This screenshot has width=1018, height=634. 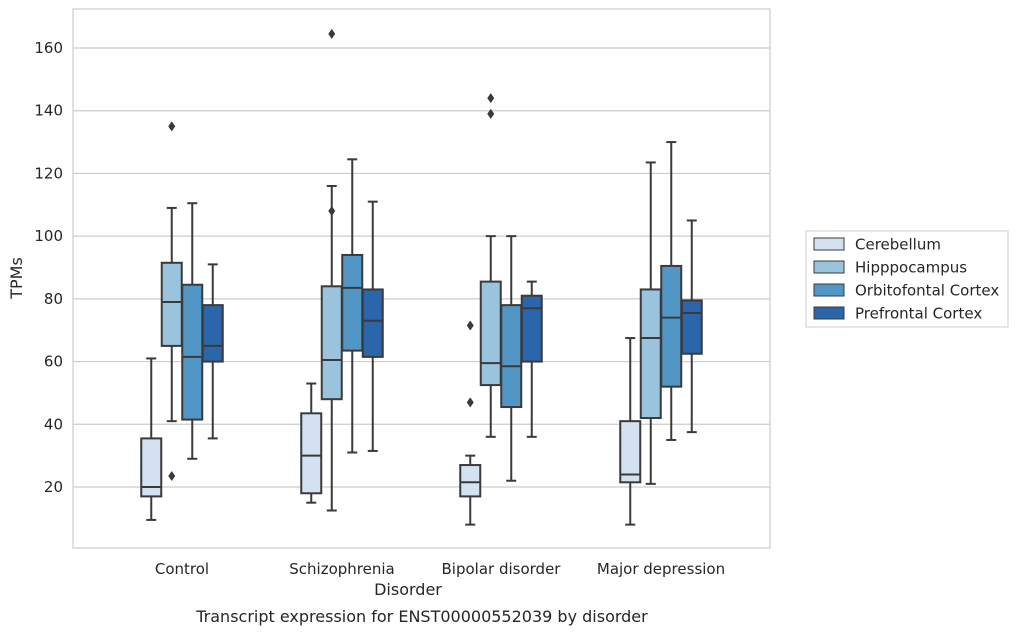 What do you see at coordinates (48, 267) in the screenshot?
I see `y-tick-labels: 20 40 60 80 100 120 140 160` at bounding box center [48, 267].